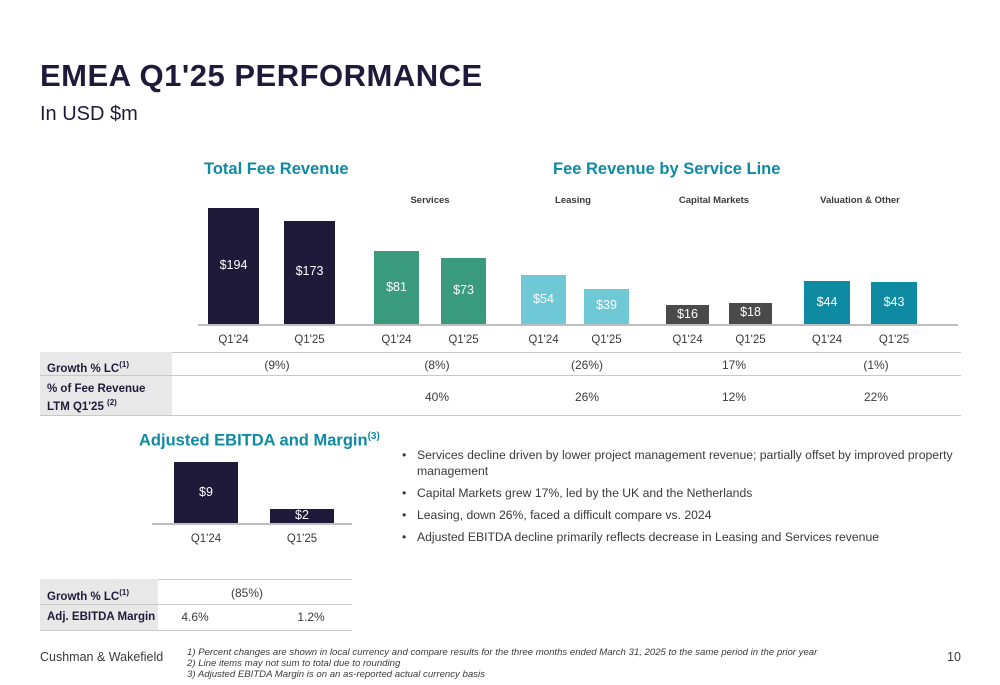  I want to click on ebitda-growth-label: Growth % LC(1), so click(88, 595).